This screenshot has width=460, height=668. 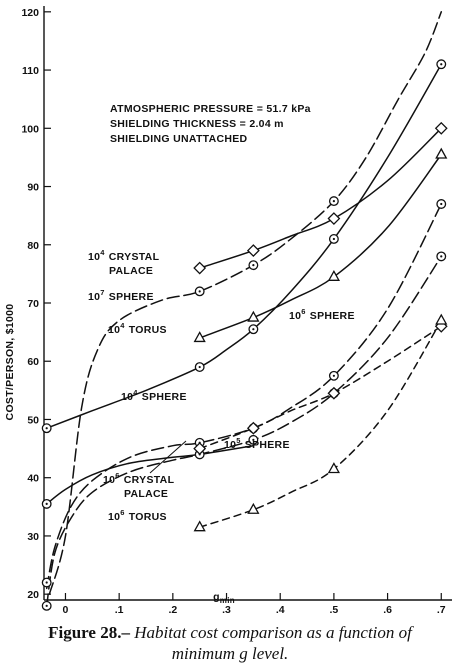 I want to click on series-label-l8: 106 TORUS, so click(x=137, y=515).